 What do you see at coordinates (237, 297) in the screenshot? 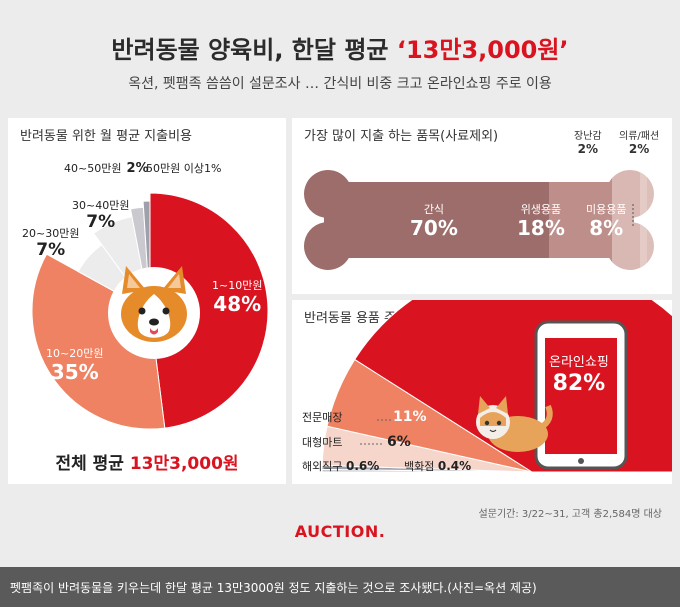
I see `pie1-label-1: 1~10만원 48%` at bounding box center [237, 297].